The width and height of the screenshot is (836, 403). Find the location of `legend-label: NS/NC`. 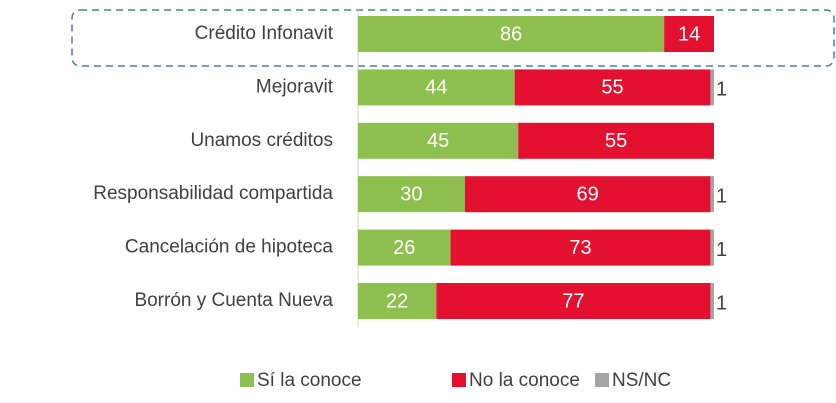

legend-label: NS/NC is located at coordinates (641, 380).